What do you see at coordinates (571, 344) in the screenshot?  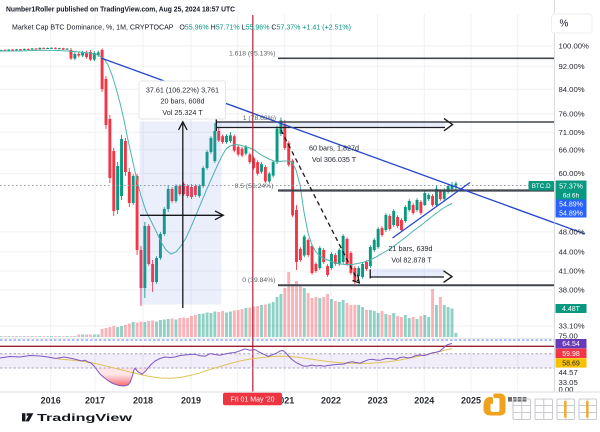 I see `svg-text: 64.54` at bounding box center [571, 344].